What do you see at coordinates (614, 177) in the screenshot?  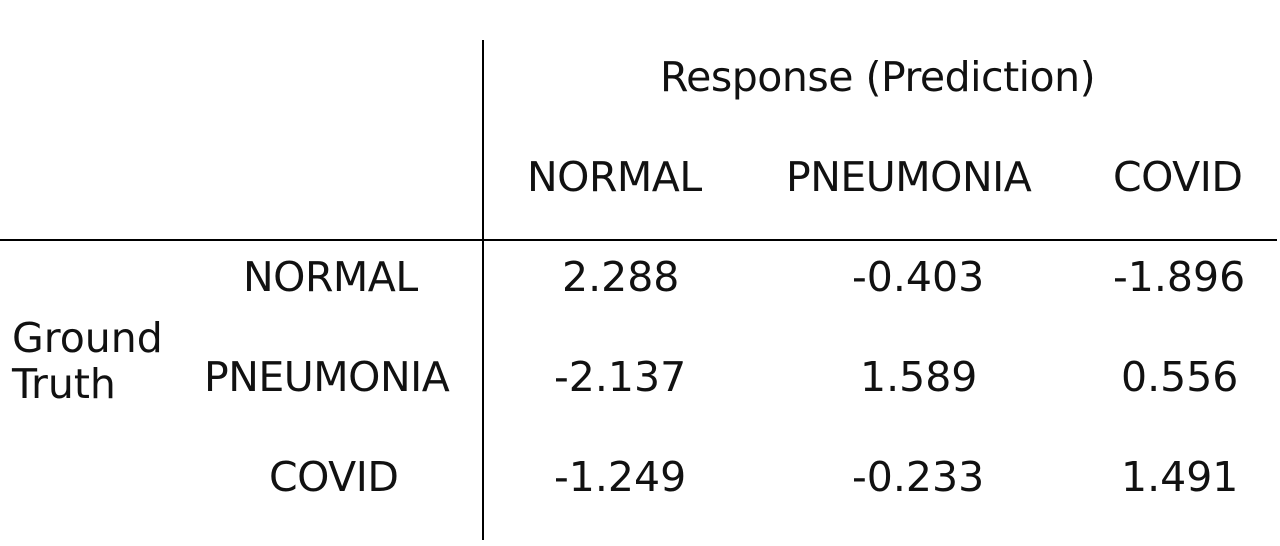 I see `column-header-normal: NORMAL` at bounding box center [614, 177].